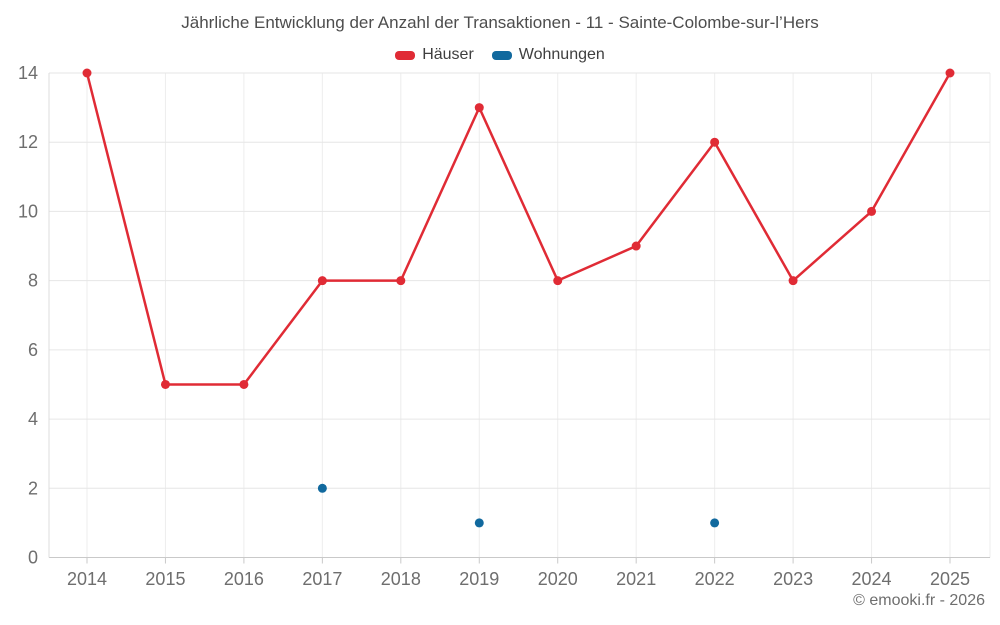  What do you see at coordinates (405, 55) in the screenshot?
I see `legend-swatch-haeuser` at bounding box center [405, 55].